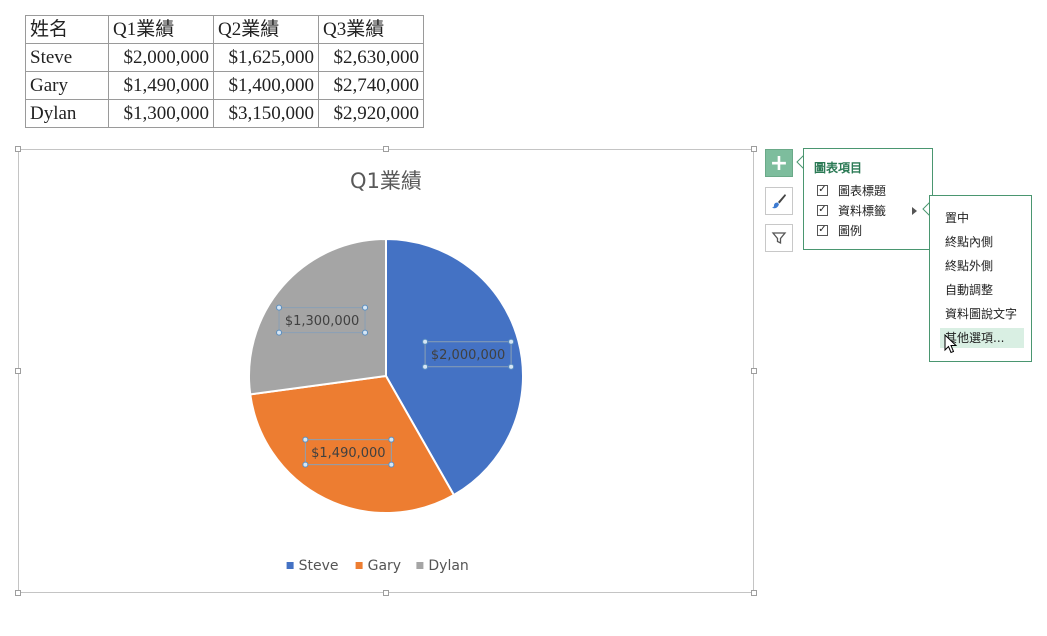 The image size is (1047, 636). Describe the element at coordinates (862, 190) in the screenshot. I see `element-label: 圖表標題` at that location.